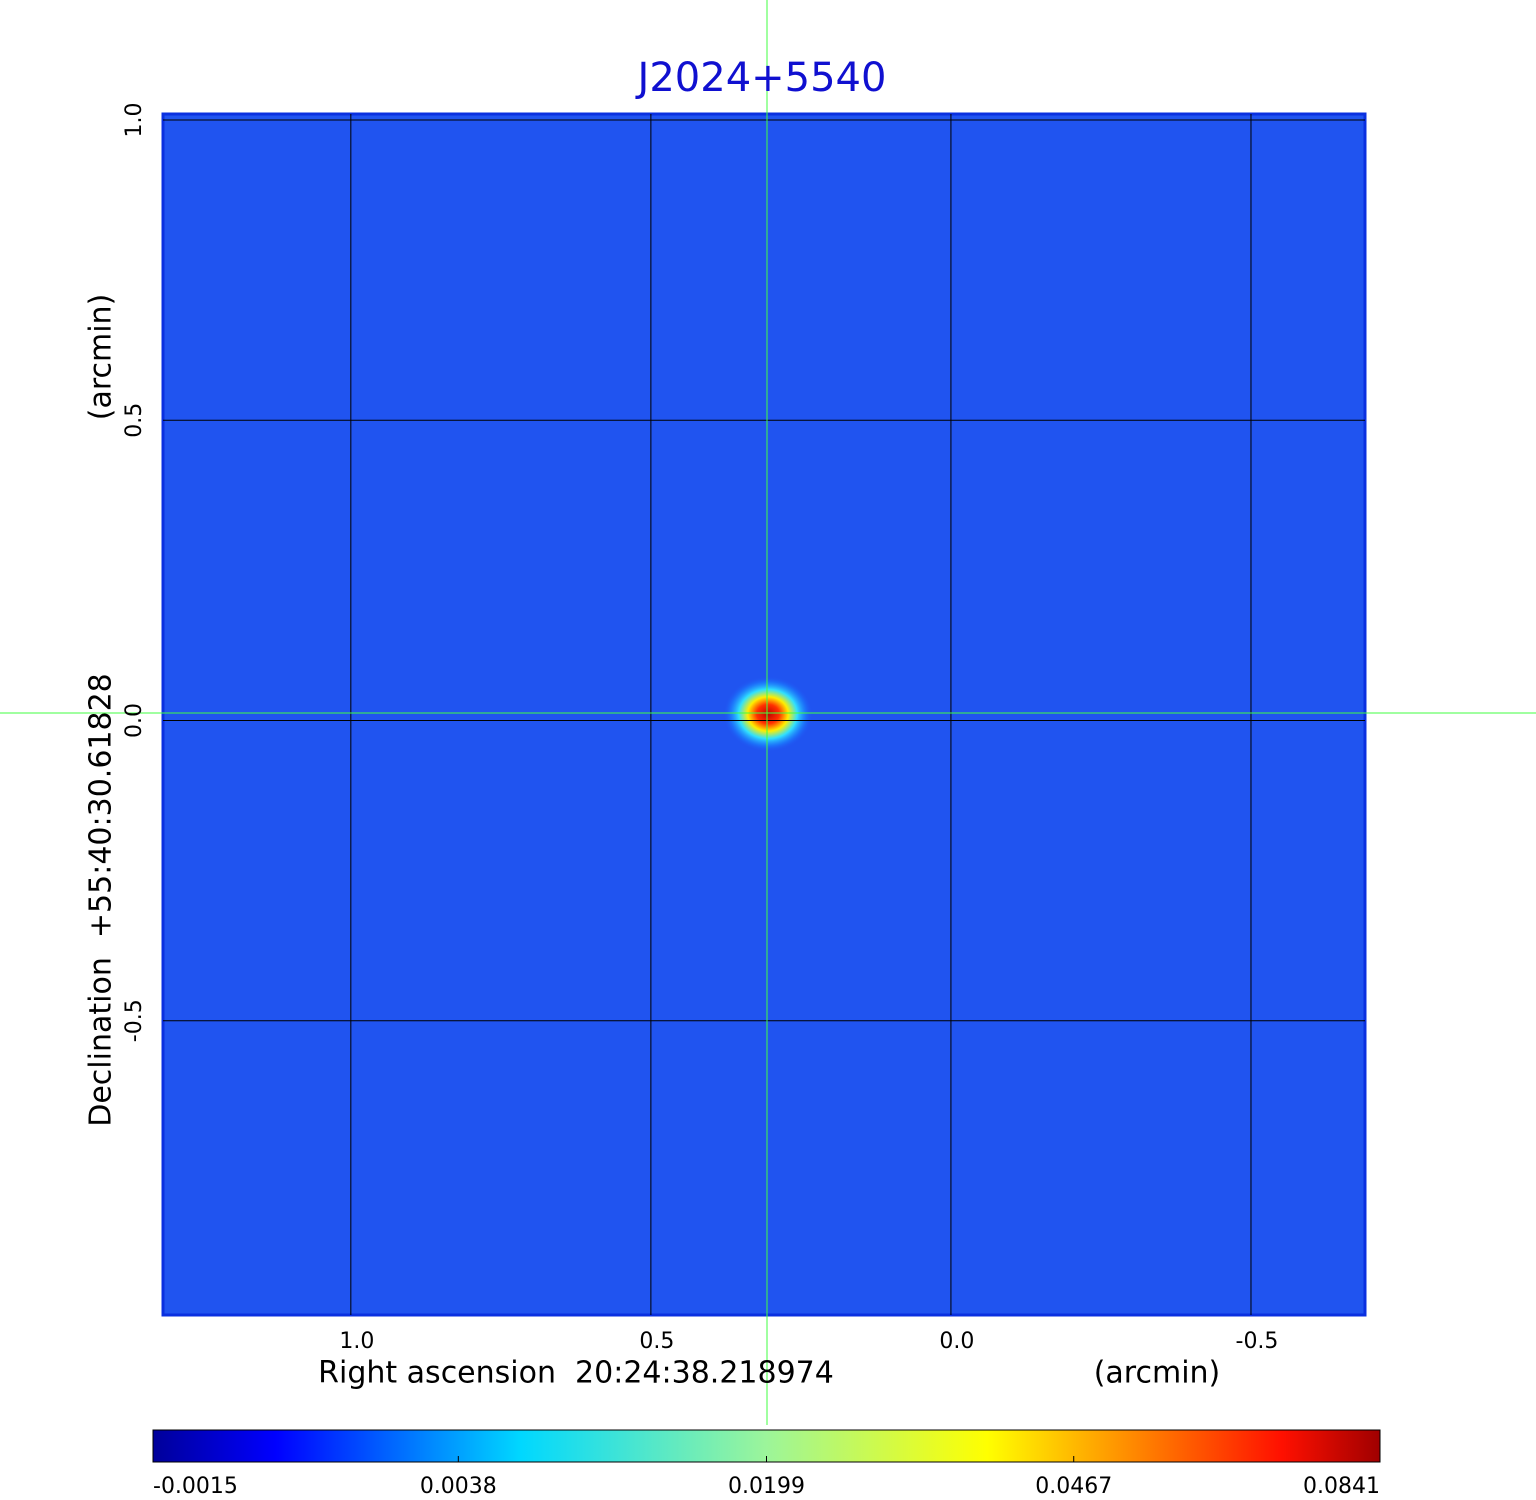 The image size is (1536, 1500). I want to click on chart-title: J2024+5540, so click(761, 78).